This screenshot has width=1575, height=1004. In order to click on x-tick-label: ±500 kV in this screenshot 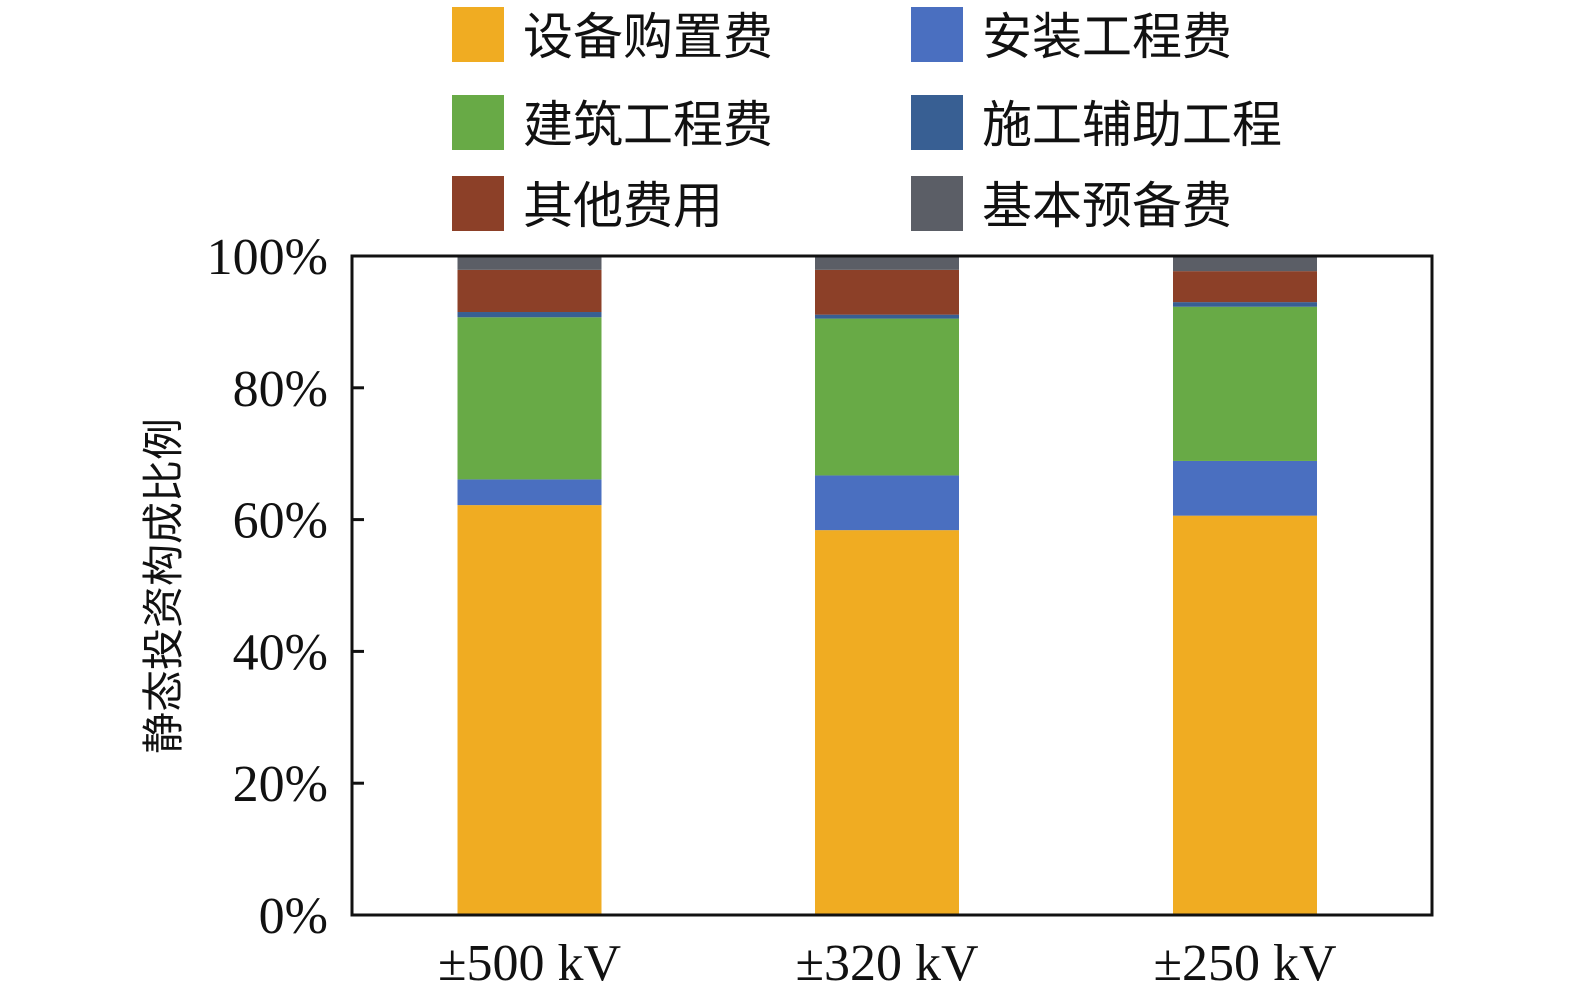, I will do `click(529, 963)`.